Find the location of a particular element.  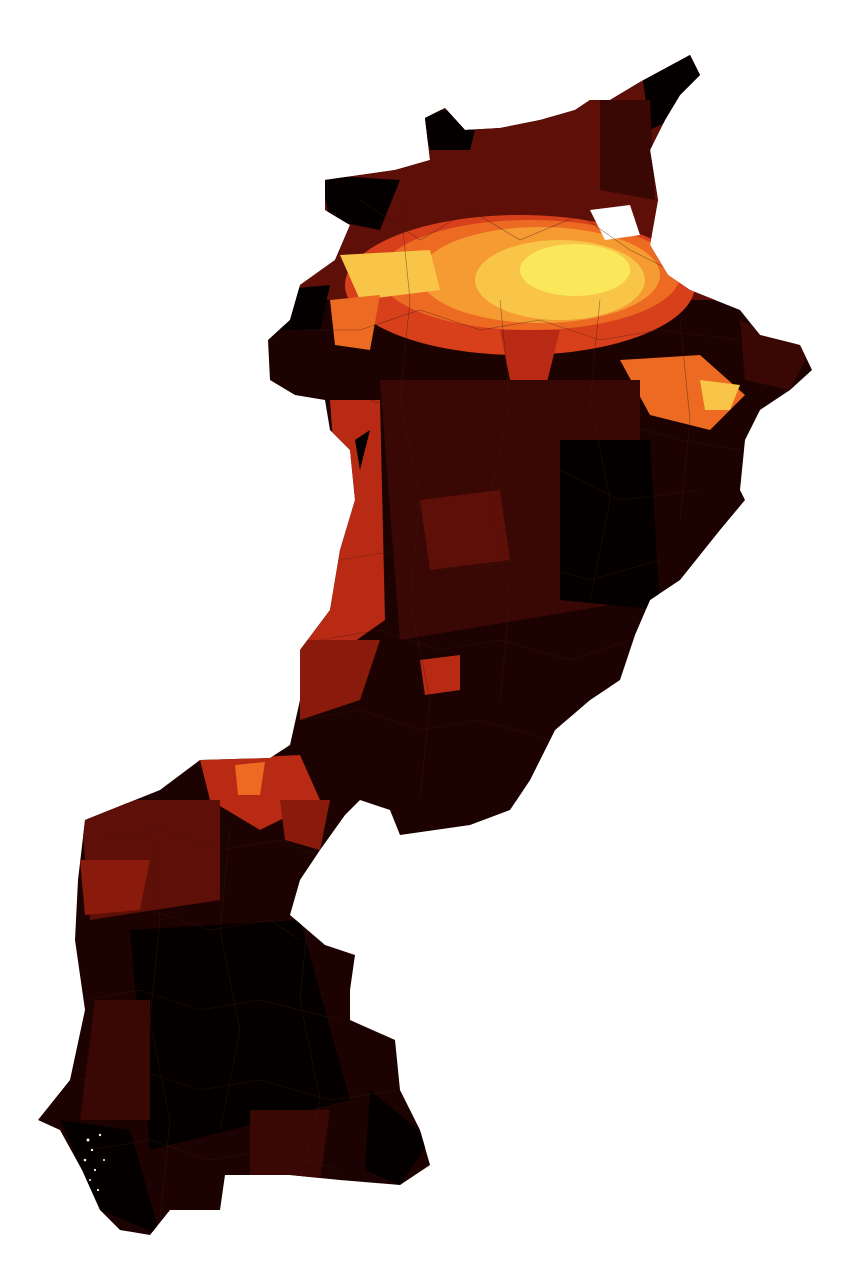

region-central-east-dark is located at coordinates (610, 525).